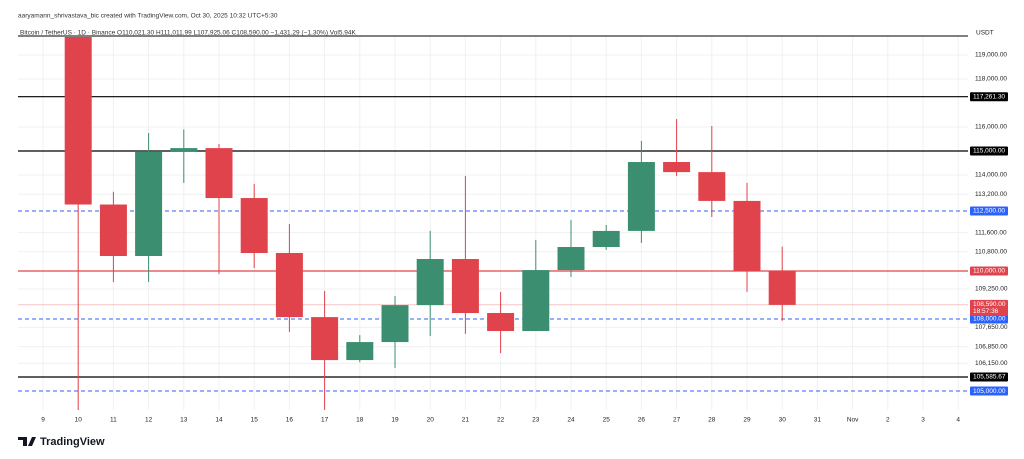 This screenshot has height=459, width=1024. I want to click on x-tick-label: 28, so click(712, 420).